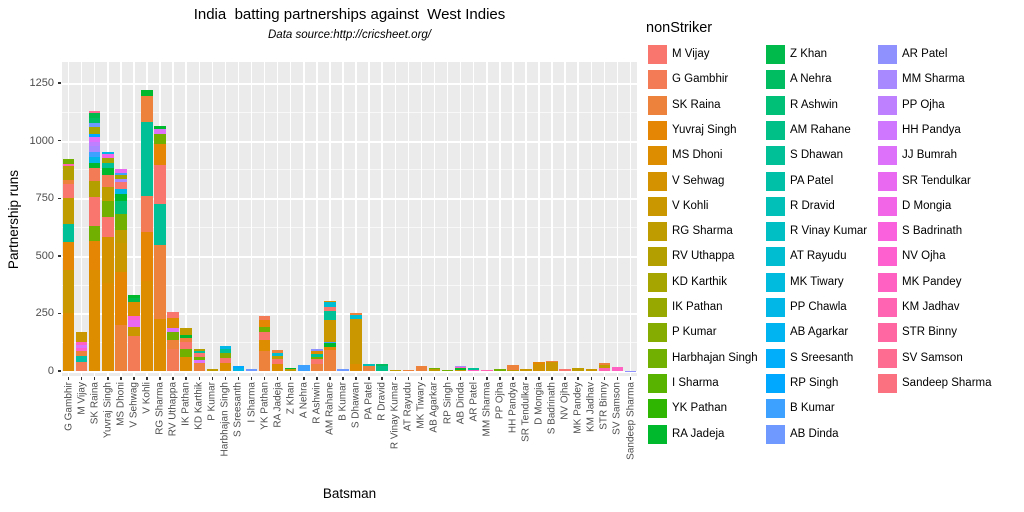  I want to click on legend-label: RG Sharma, so click(702, 231).